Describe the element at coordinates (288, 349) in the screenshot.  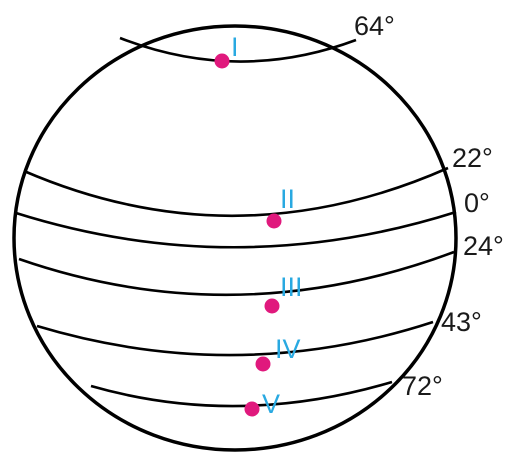
I see `point-iv-label: IV` at that location.